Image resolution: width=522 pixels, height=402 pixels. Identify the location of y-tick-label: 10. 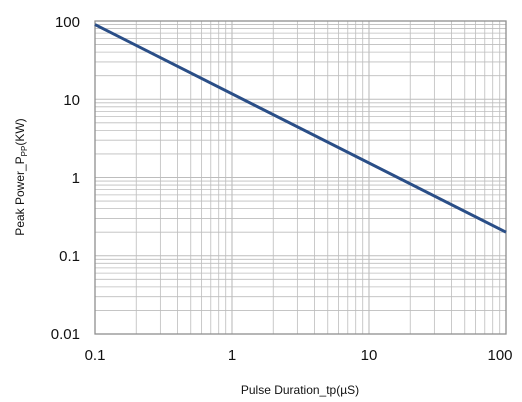
(71, 100).